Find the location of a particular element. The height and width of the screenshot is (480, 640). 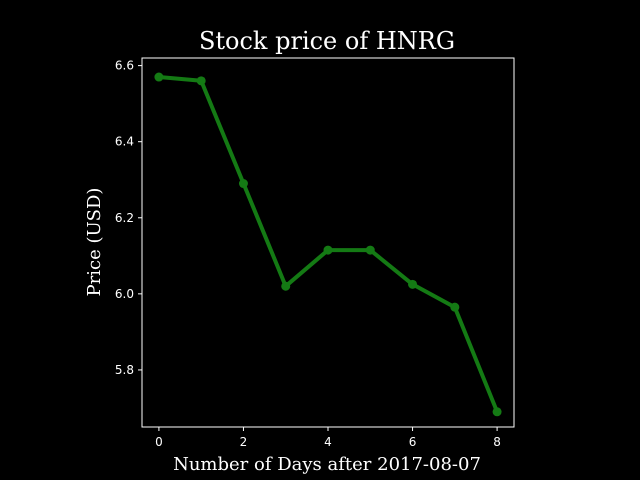

y-axis-label: Price (USD) is located at coordinates (94, 242).